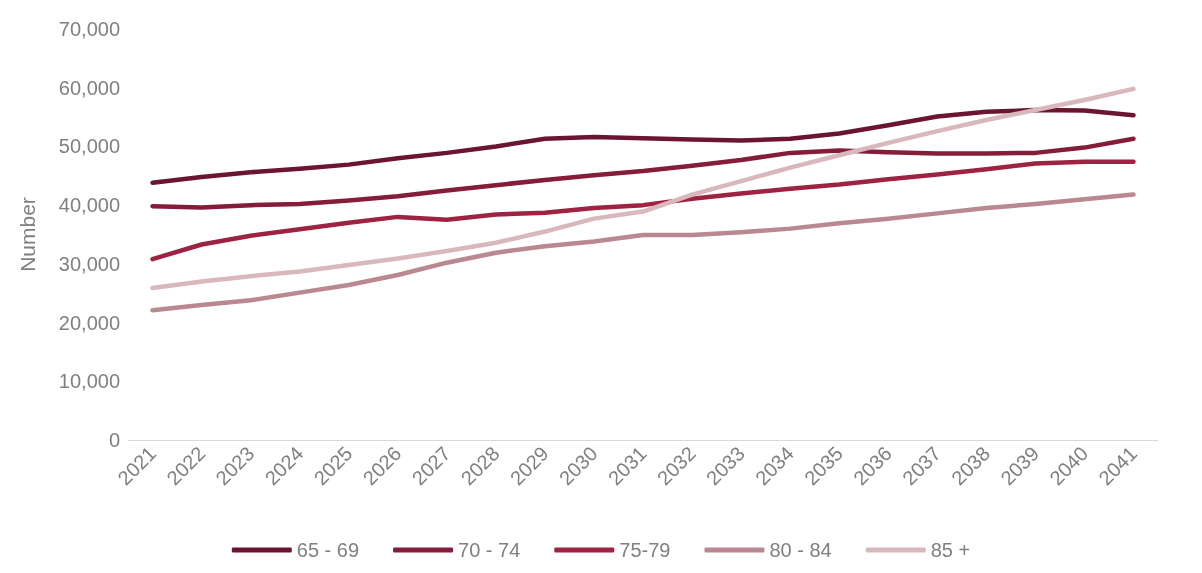 This screenshot has width=1202, height=573. Describe the element at coordinates (645, 550) in the screenshot. I see `legend-label: 75-79` at that location.